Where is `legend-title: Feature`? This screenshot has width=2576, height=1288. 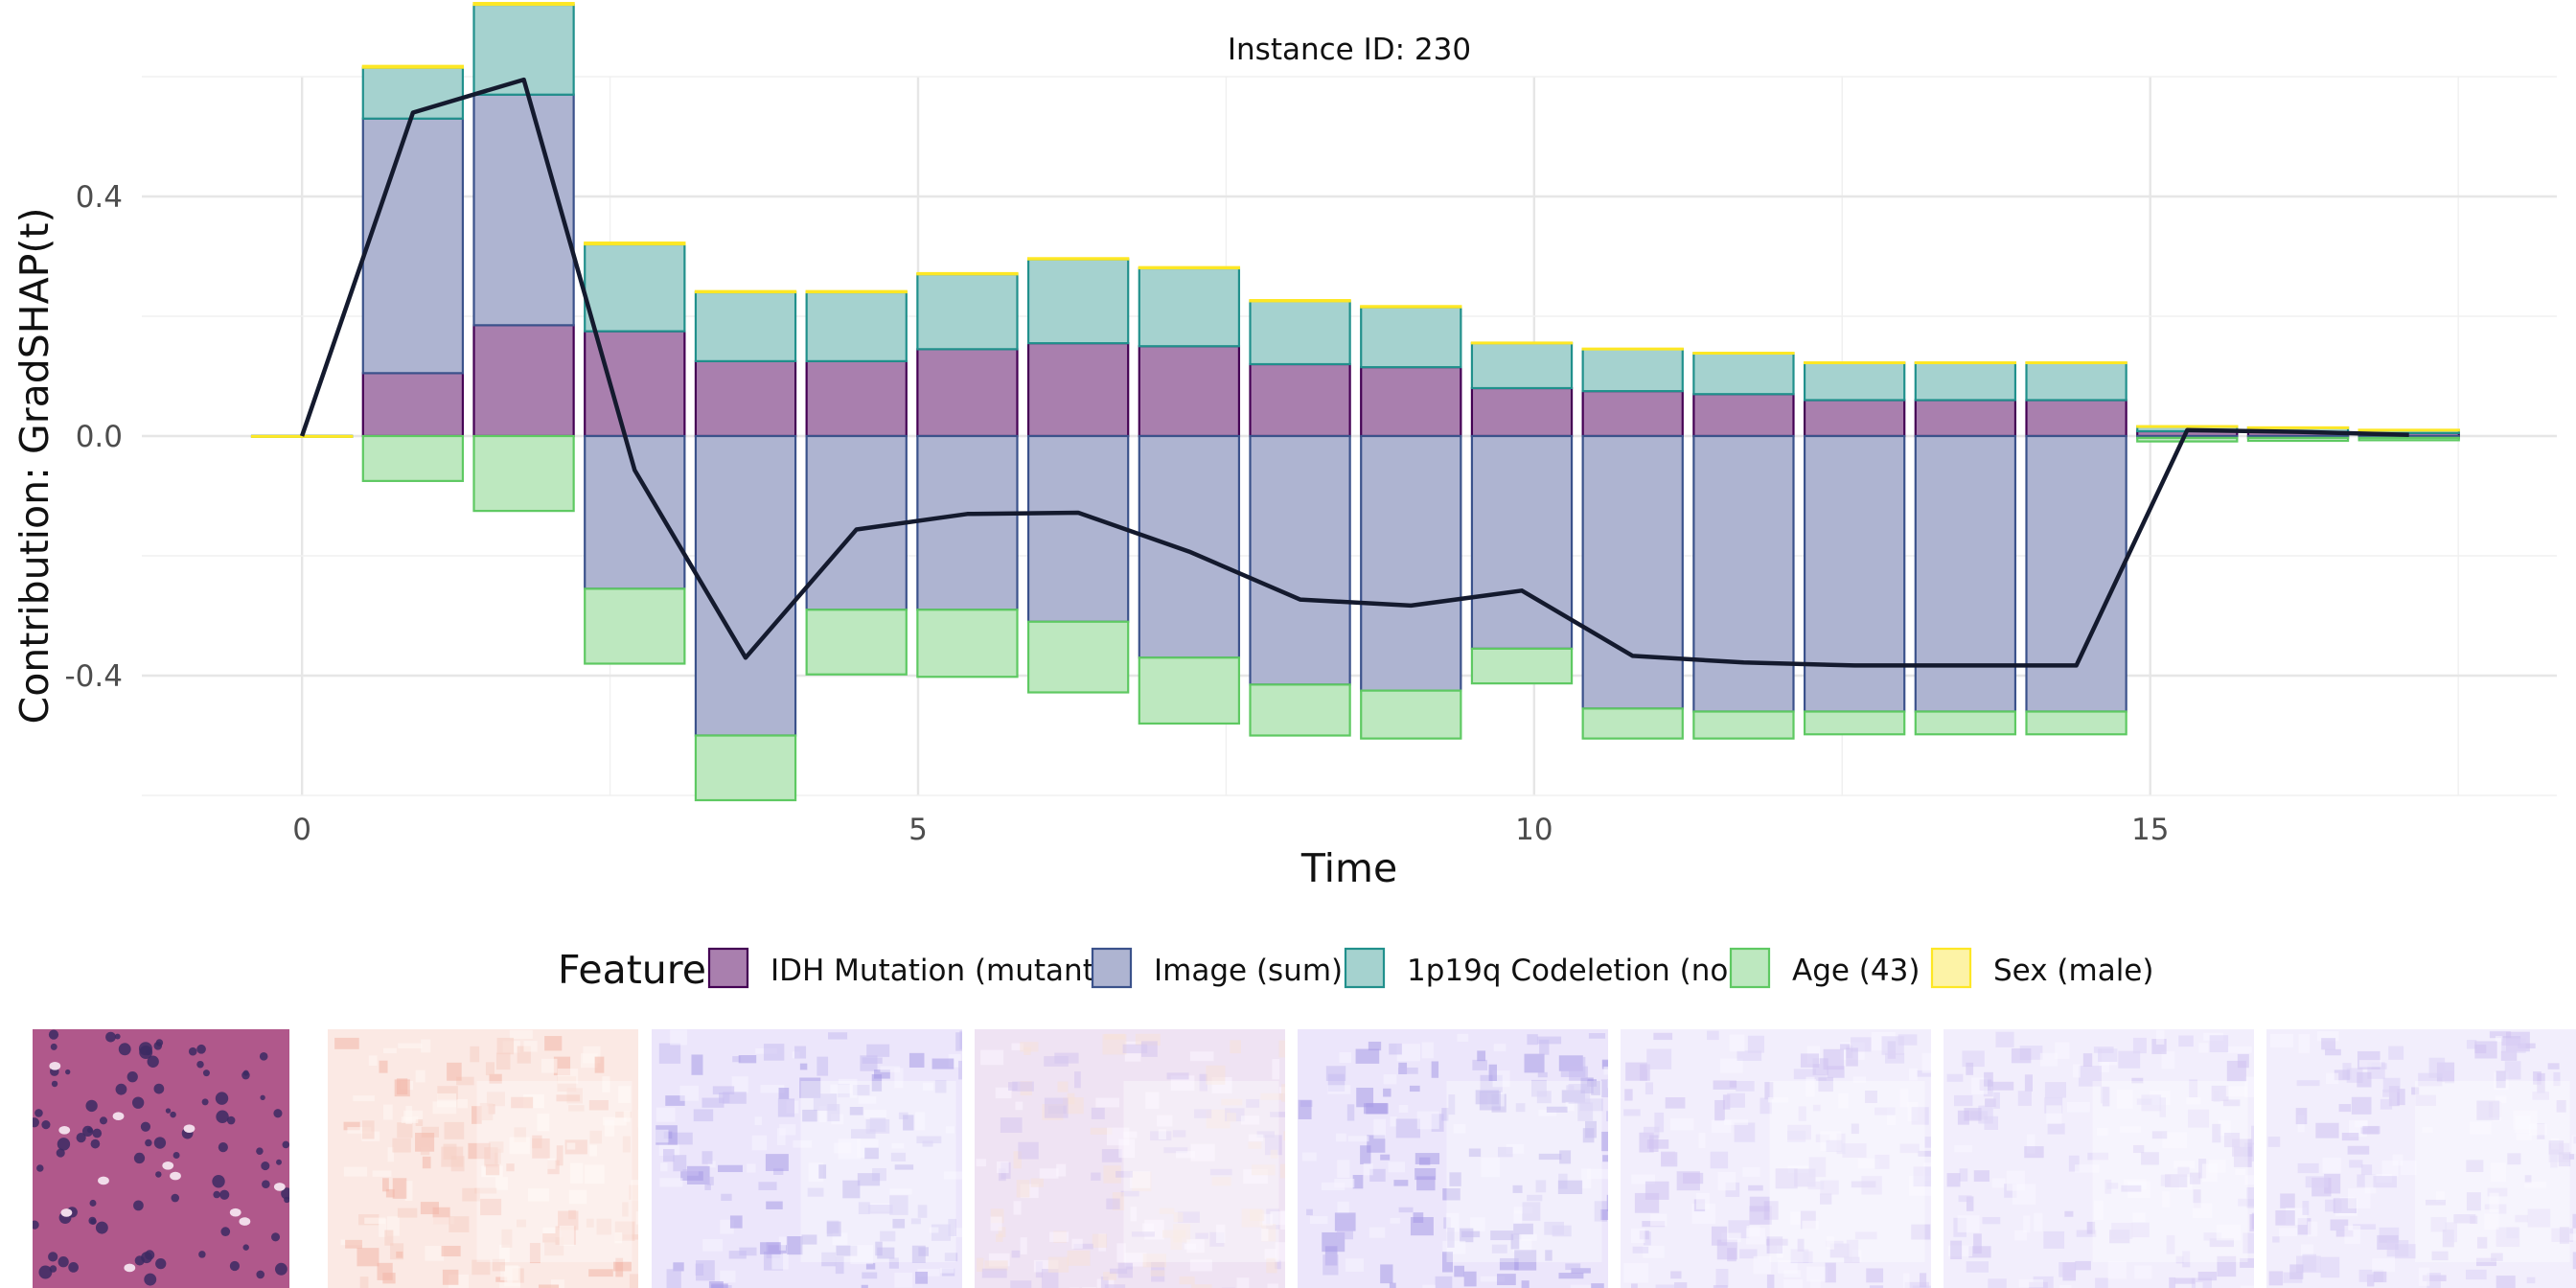 legend-title: Feature is located at coordinates (632, 970).